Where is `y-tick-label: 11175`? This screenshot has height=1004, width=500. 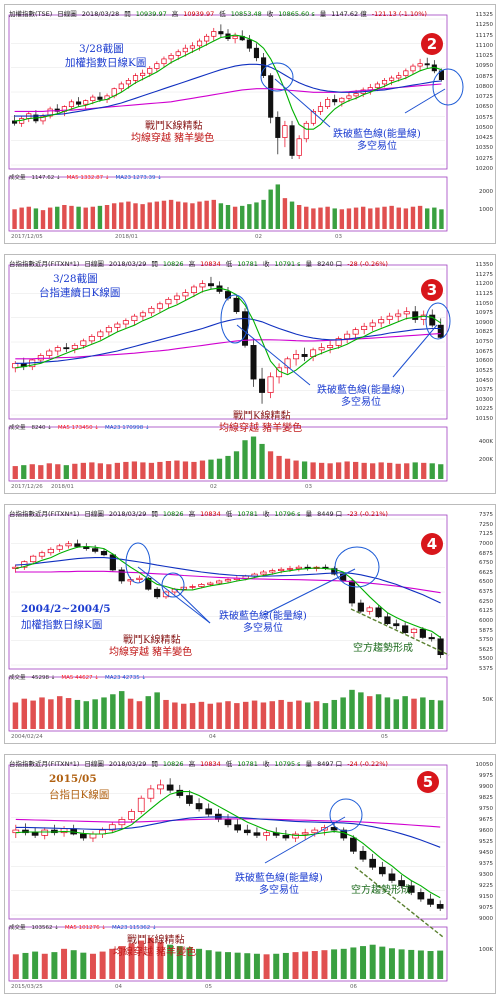 y-tick-label: 11175 is located at coordinates (484, 35).